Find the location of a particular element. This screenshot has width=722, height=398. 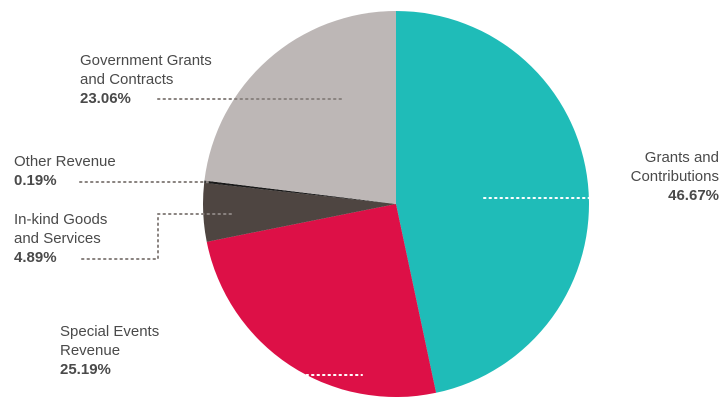

label-other-revenue: Other Revenue 0.19% is located at coordinates (65, 171).